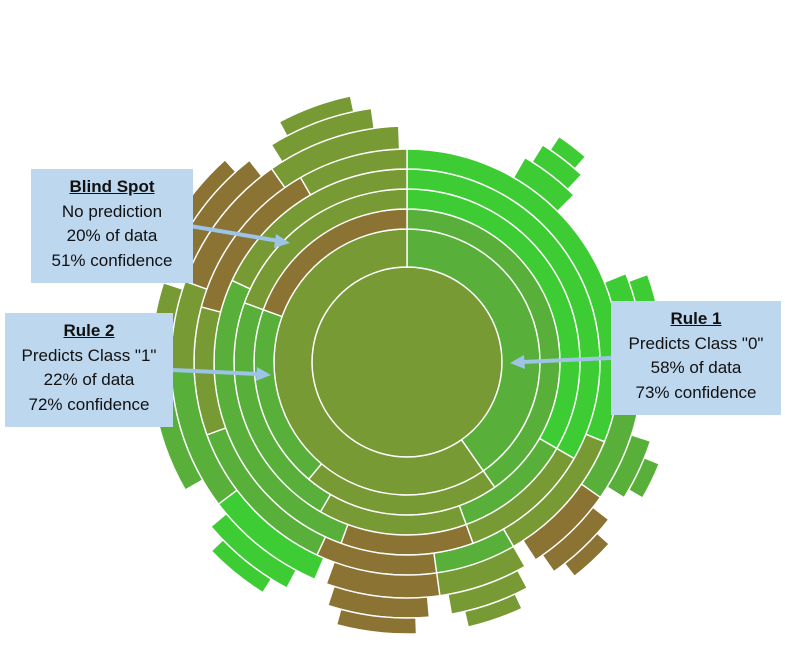 This screenshot has height=650, width=785. What do you see at coordinates (696, 318) in the screenshot?
I see `rule1-title: Rule 1` at bounding box center [696, 318].